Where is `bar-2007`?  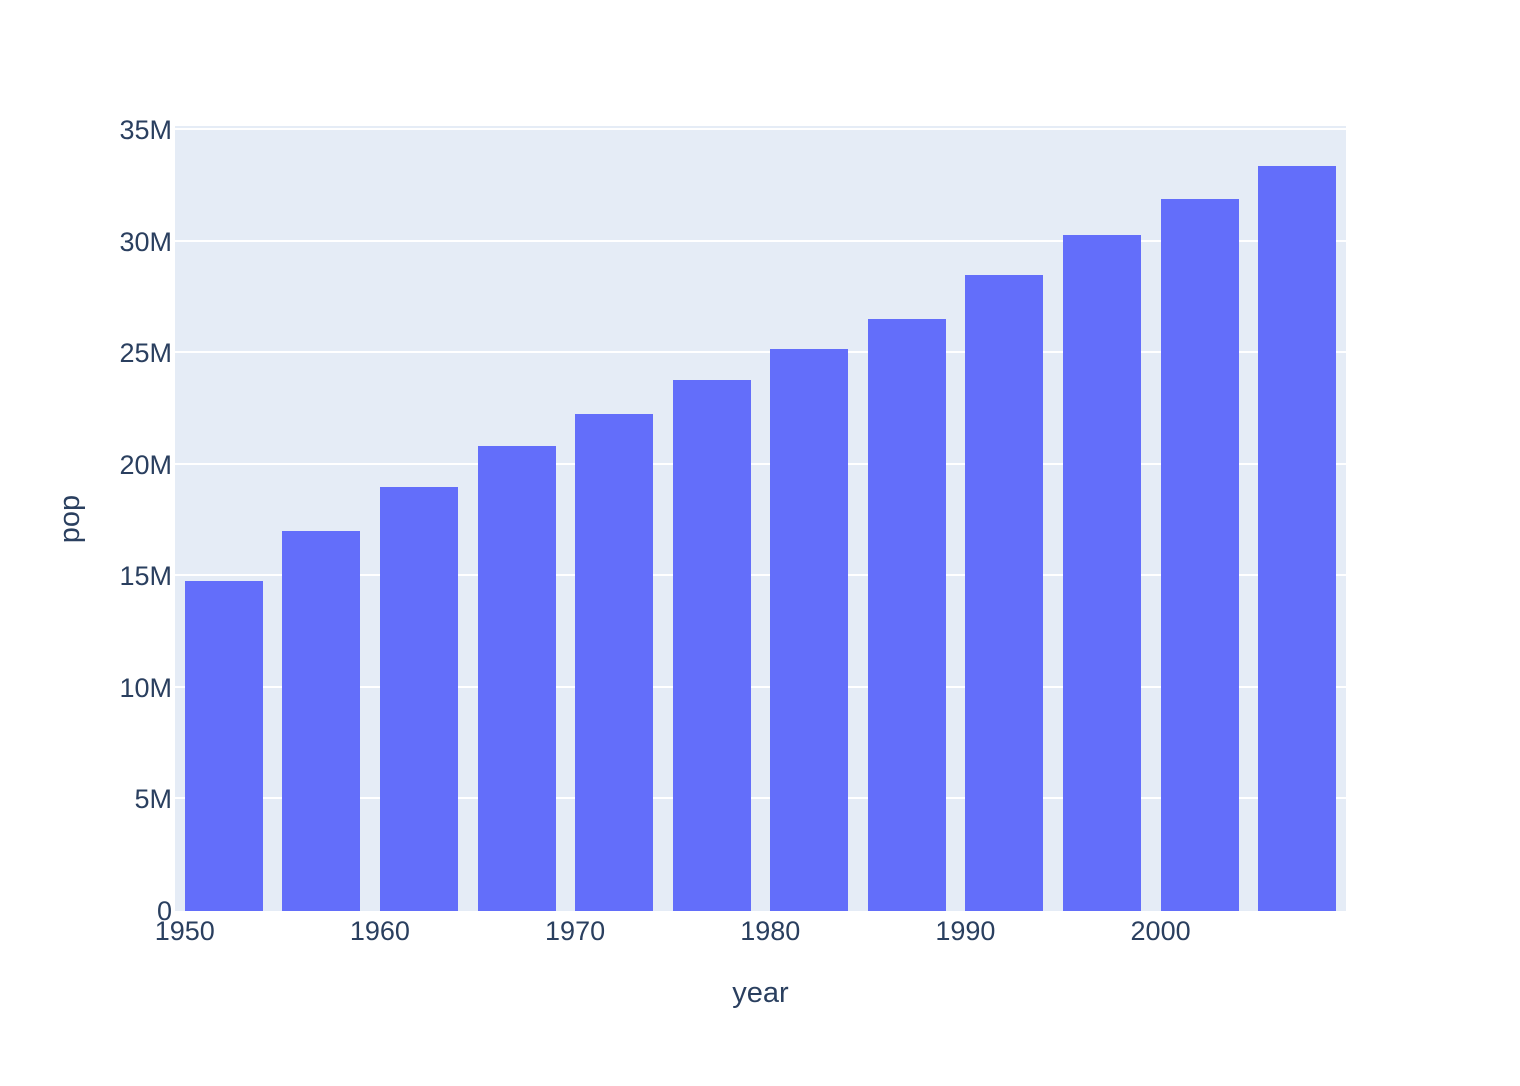
bar-2007 is located at coordinates (1297, 538).